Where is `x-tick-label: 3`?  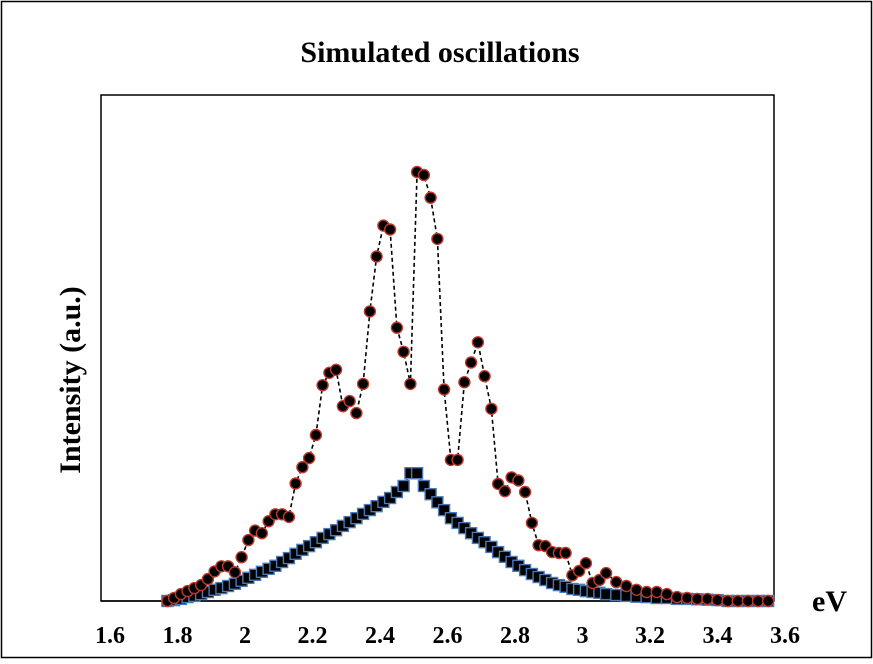
x-tick-label: 3 is located at coordinates (583, 636).